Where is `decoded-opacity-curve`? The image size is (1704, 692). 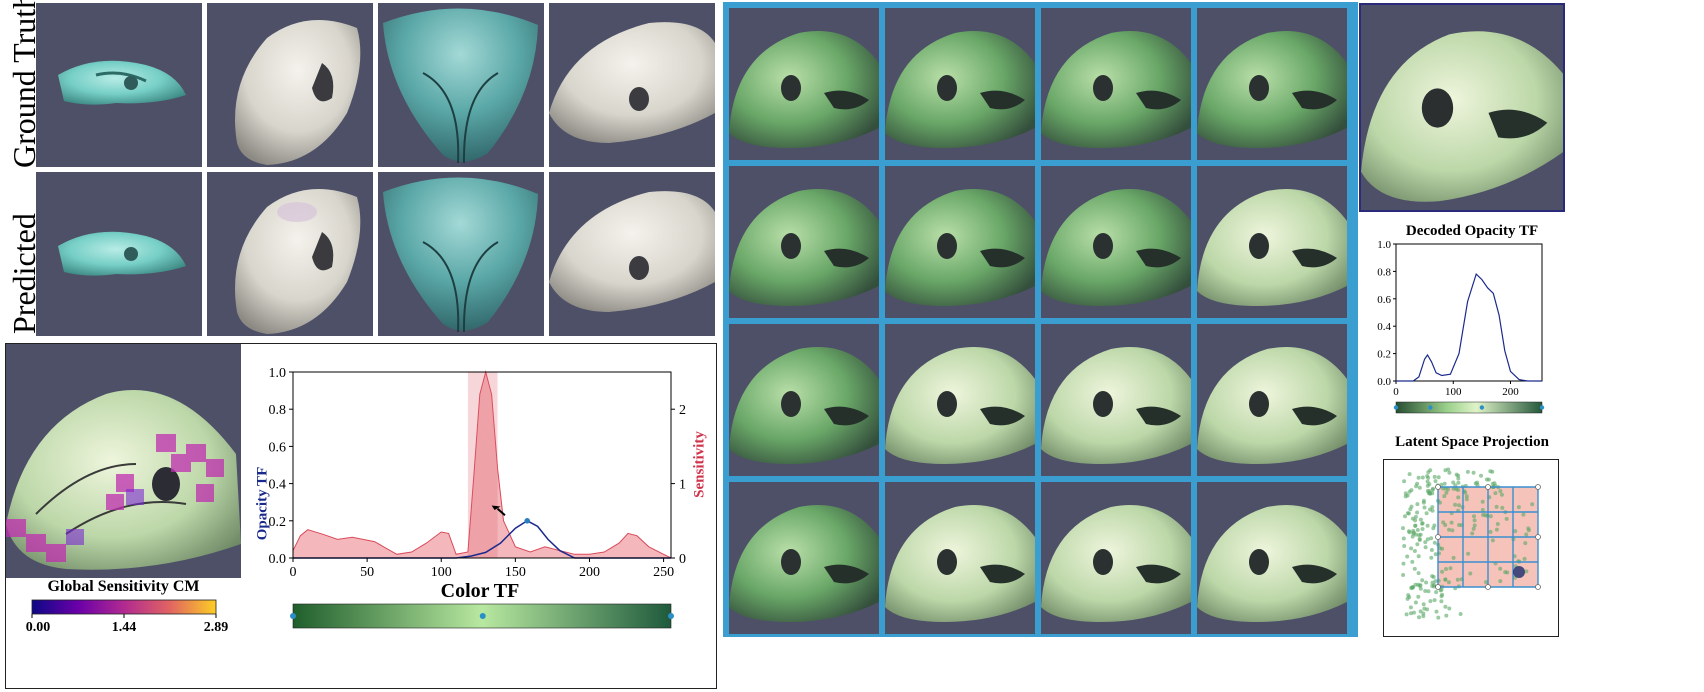
decoded-opacity-curve is located at coordinates (1469, 327).